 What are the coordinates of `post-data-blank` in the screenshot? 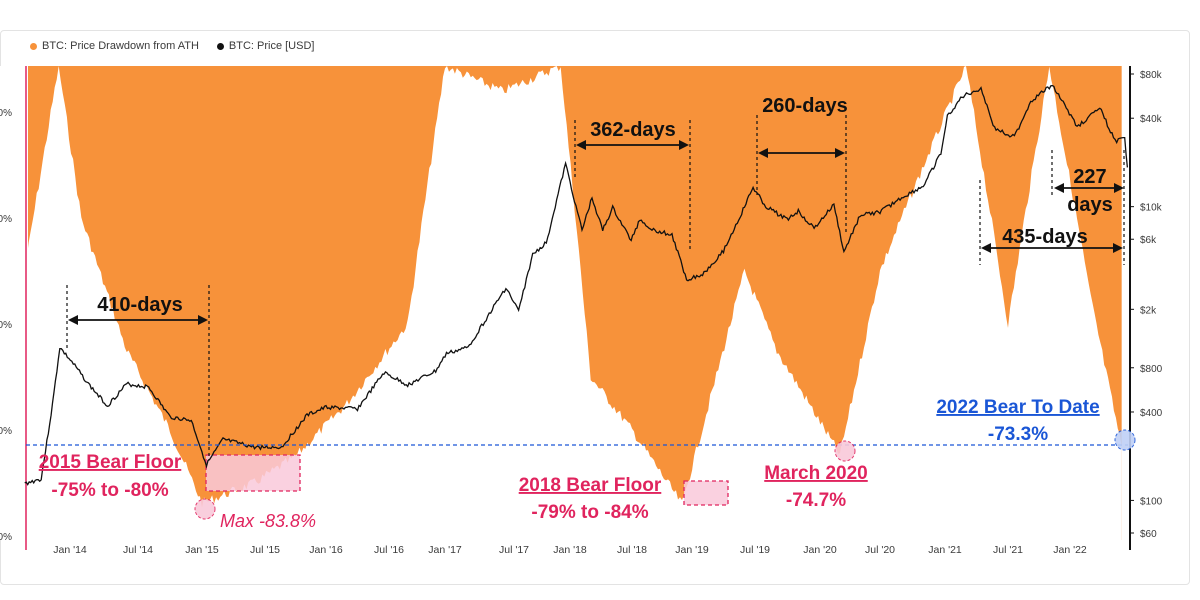 It's located at (1126, 303).